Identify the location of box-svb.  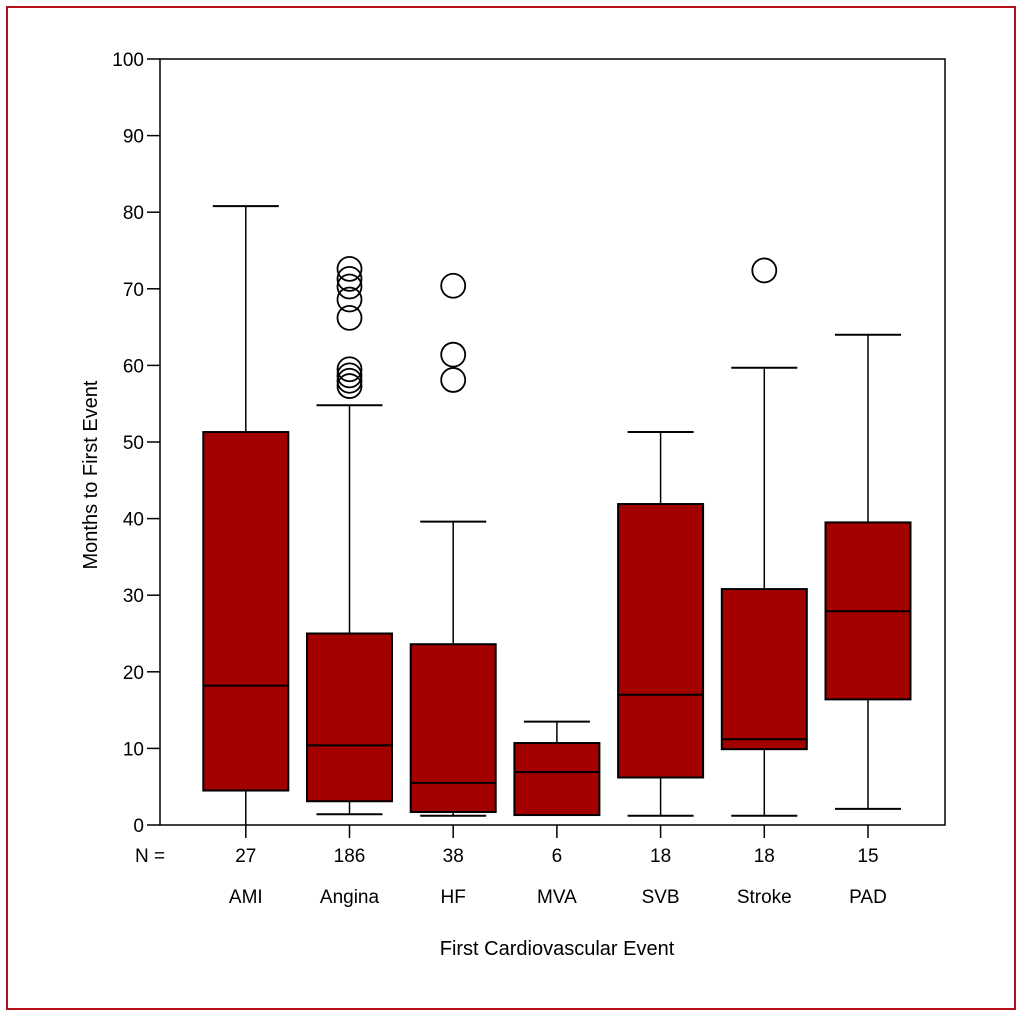
(661, 624).